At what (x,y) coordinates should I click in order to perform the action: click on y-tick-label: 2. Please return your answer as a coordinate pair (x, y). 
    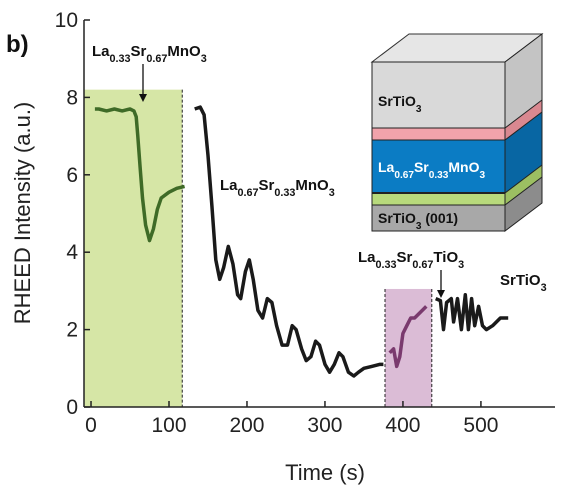
    Looking at the image, I should click on (72, 330).